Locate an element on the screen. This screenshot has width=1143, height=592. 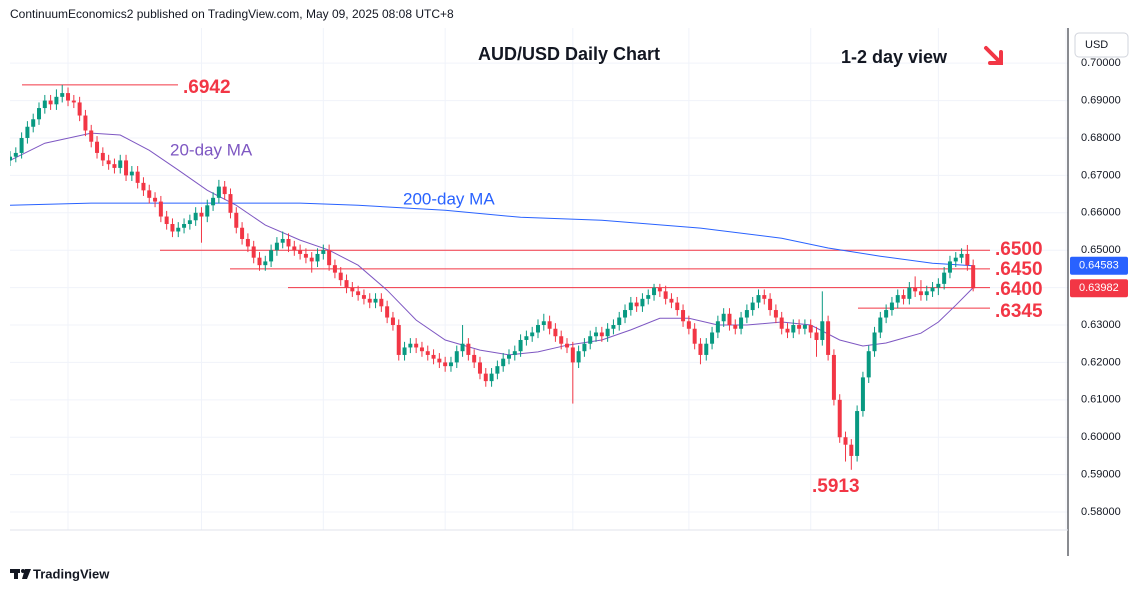
y-tick-label: 0.59000 is located at coordinates (1101, 475).